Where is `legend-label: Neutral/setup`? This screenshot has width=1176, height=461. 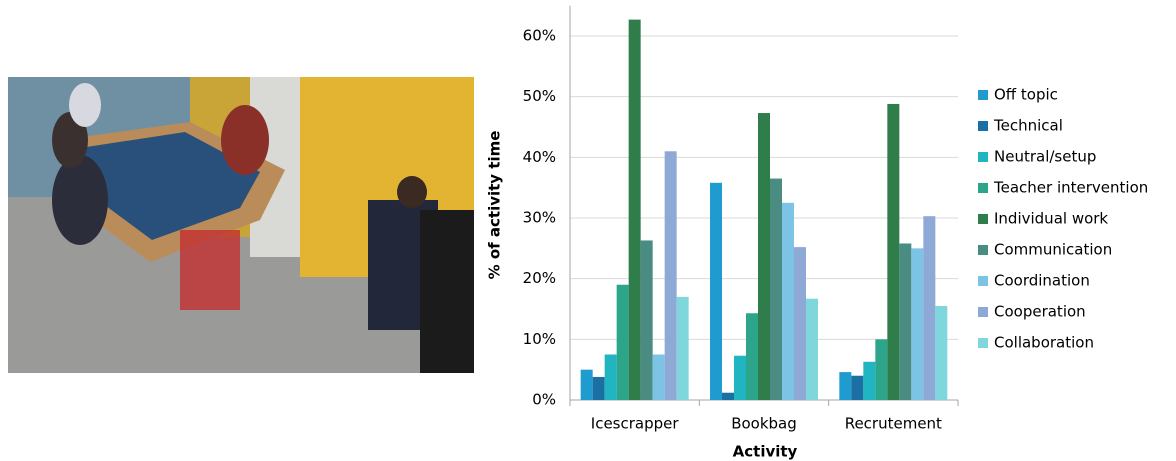 legend-label: Neutral/setup is located at coordinates (1045, 157).